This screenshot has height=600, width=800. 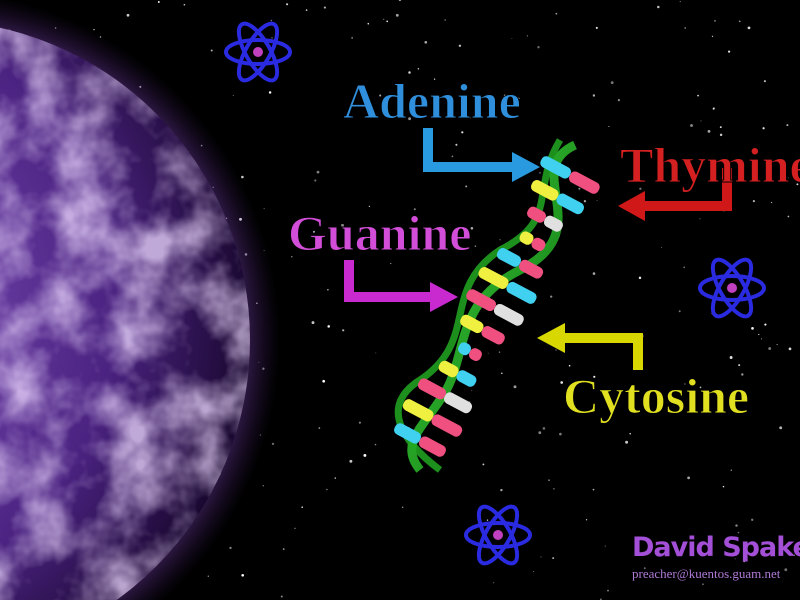 I want to click on base-label: Guanine, so click(x=379, y=233).